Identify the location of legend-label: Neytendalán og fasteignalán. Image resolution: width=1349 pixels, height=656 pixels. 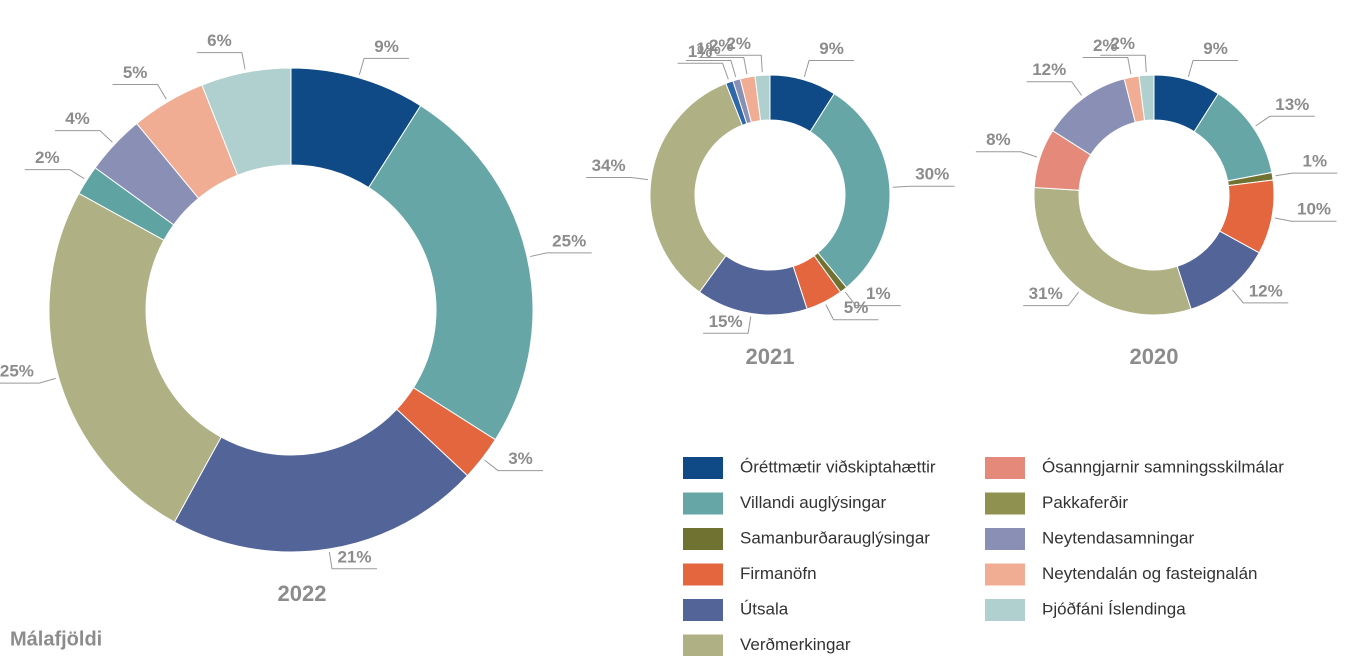
(1150, 573).